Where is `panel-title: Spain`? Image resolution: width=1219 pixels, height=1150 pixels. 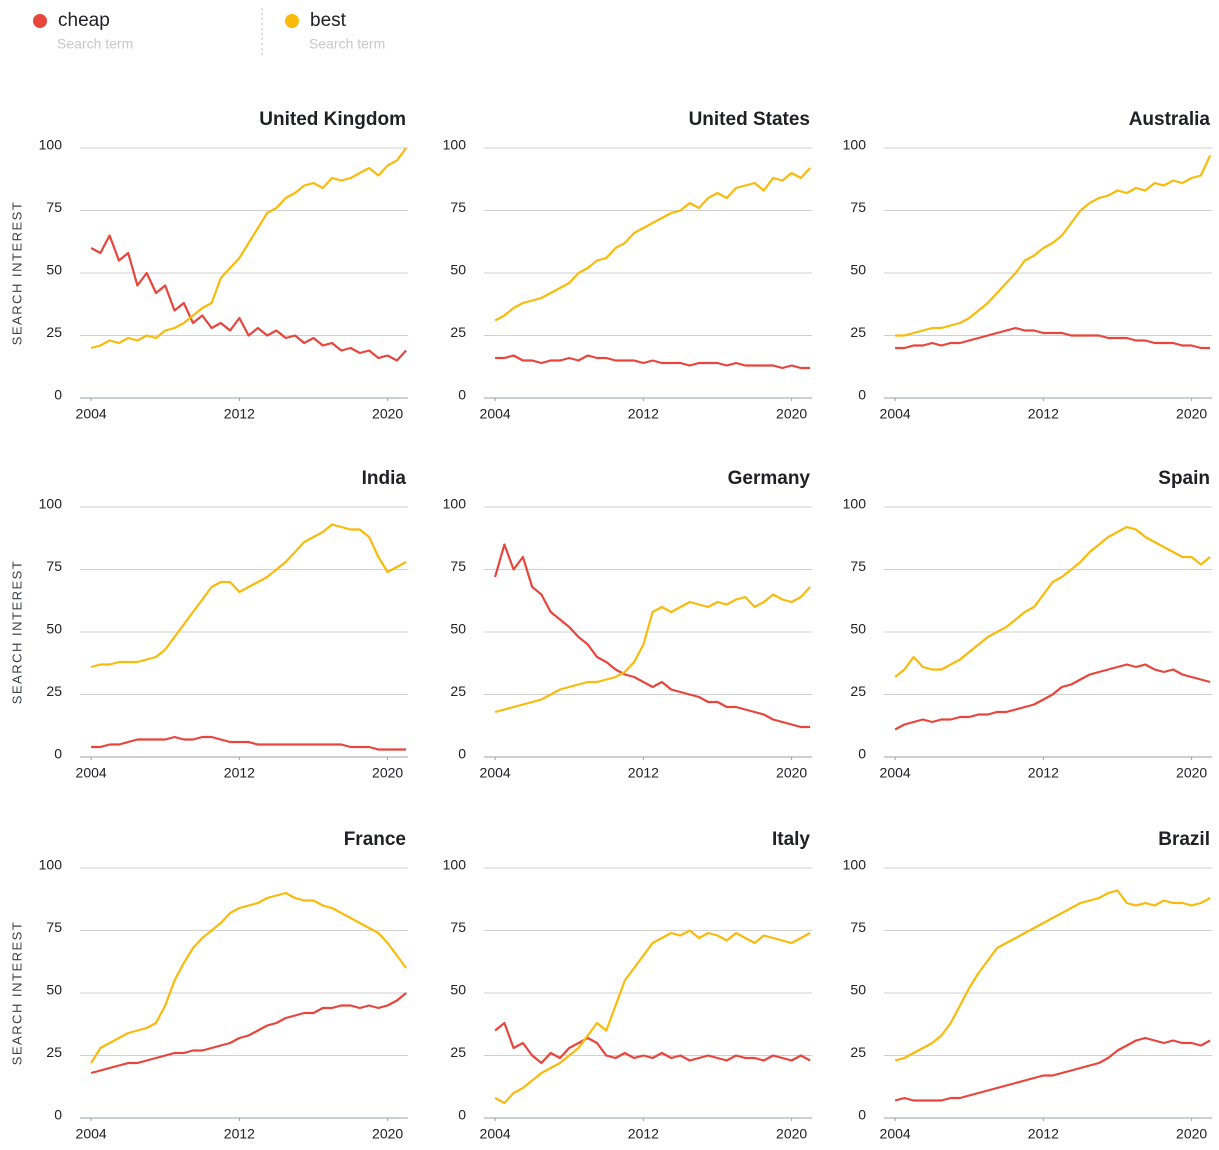
panel-title: Spain is located at coordinates (1184, 478).